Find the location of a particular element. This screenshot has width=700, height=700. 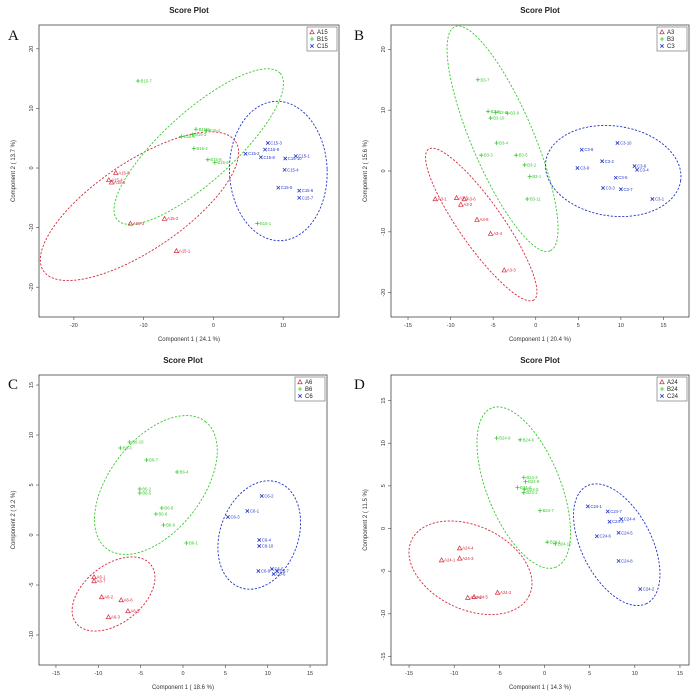

x-tick-label: 15 is located at coordinates (310, 674).